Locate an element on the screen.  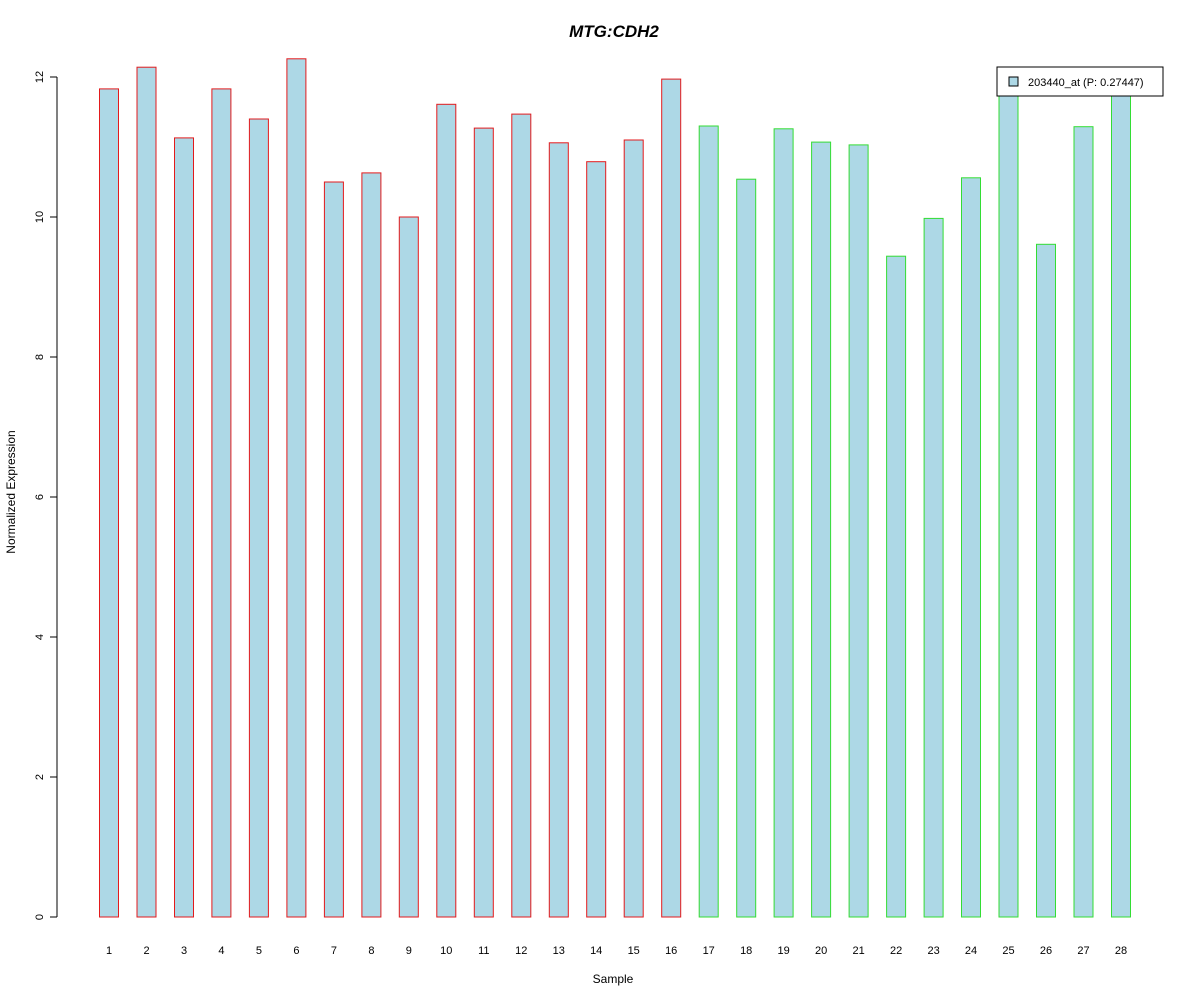
legend-label: 203440_at (P: 0.27447) is located at coordinates (1086, 83).